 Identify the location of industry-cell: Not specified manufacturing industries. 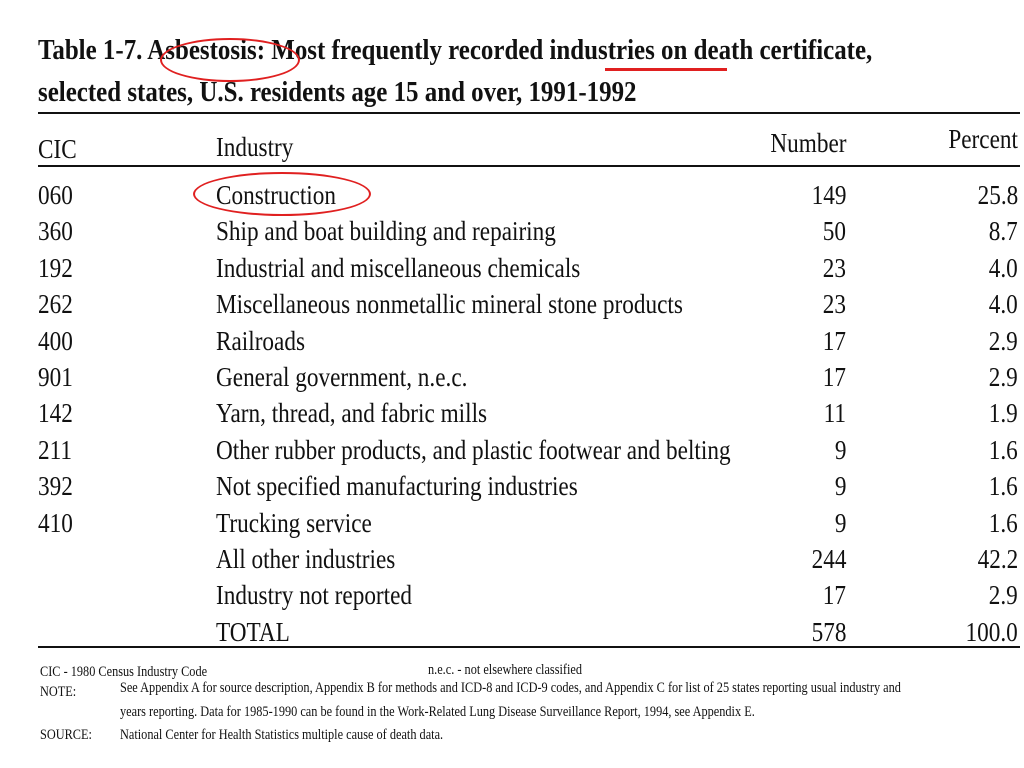
(397, 486).